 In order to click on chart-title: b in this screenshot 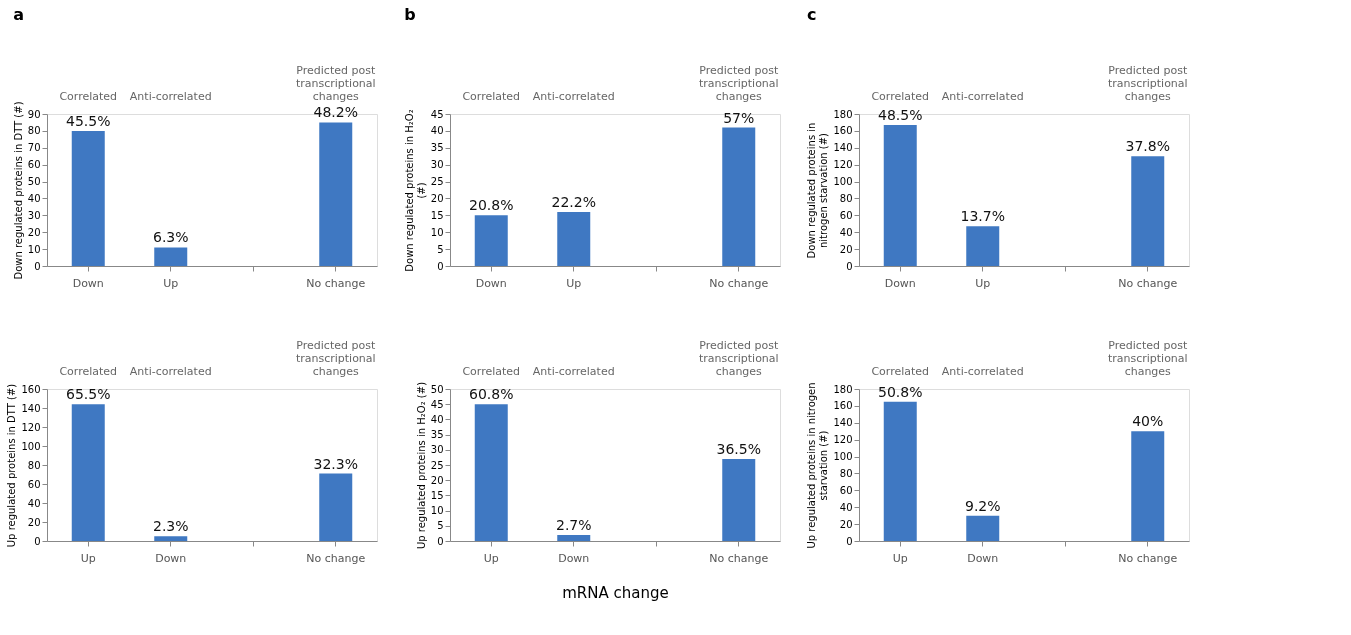, I will do `click(410, 14)`.